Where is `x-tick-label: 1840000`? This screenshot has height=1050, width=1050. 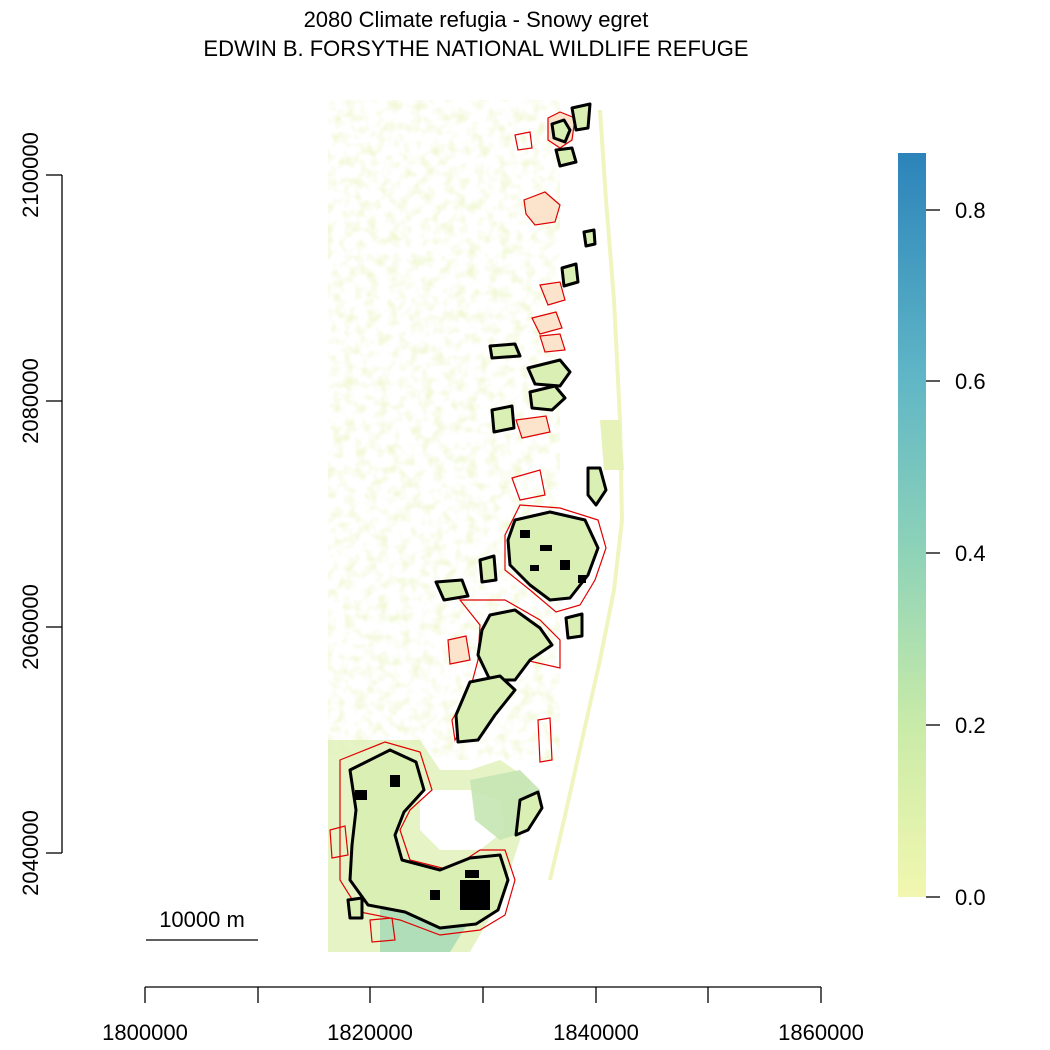 x-tick-label: 1840000 is located at coordinates (596, 1032).